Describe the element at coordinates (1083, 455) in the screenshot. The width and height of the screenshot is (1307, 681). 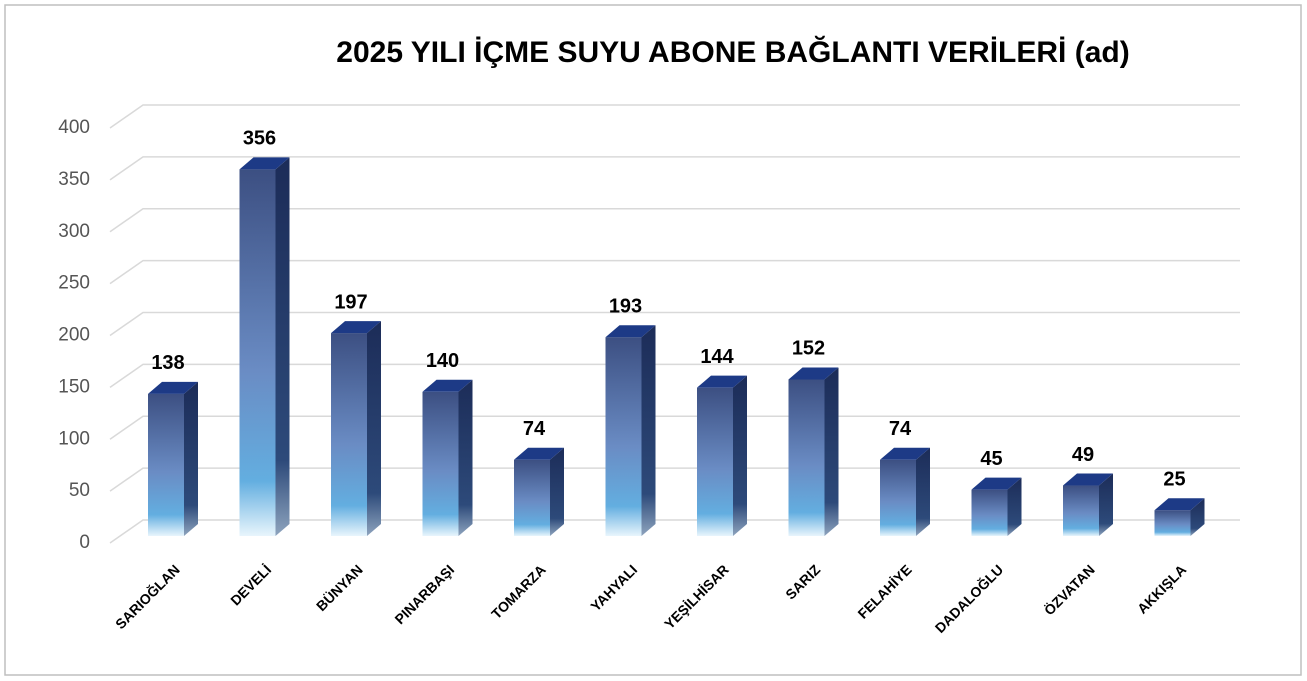
I see `data-label: 49` at that location.